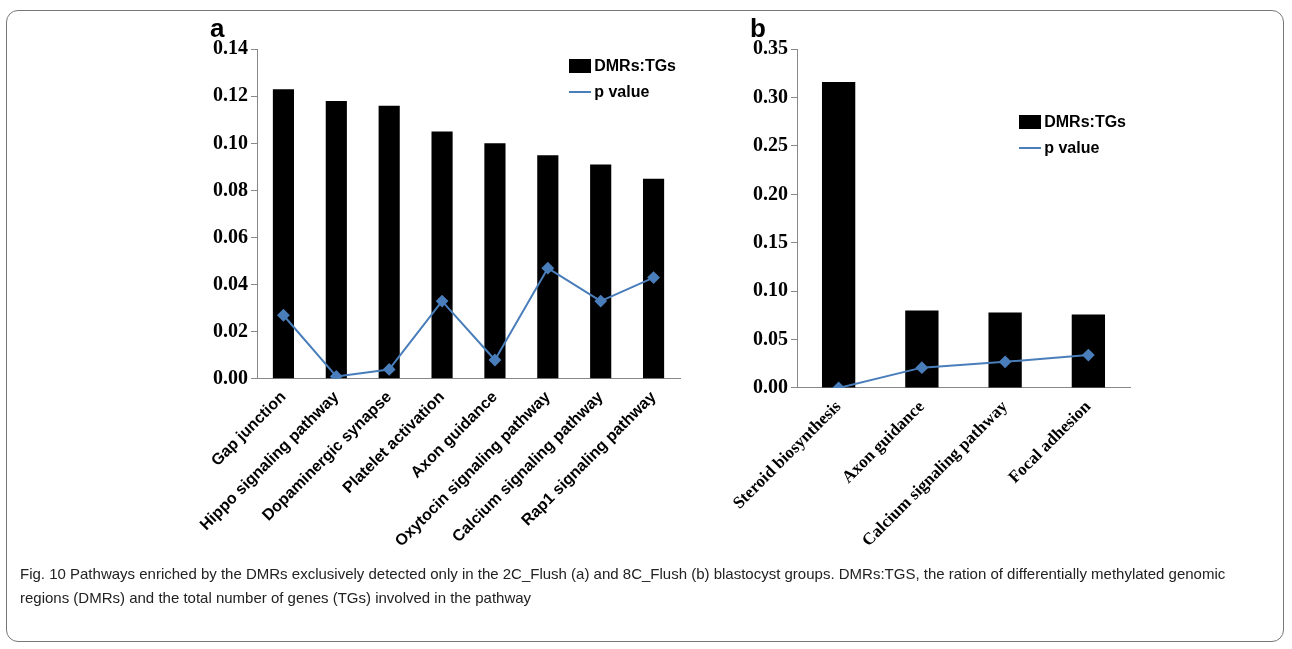 The height and width of the screenshot is (649, 1292). Describe the element at coordinates (770, 95) in the screenshot. I see `y-tick-label: 0.30` at that location.